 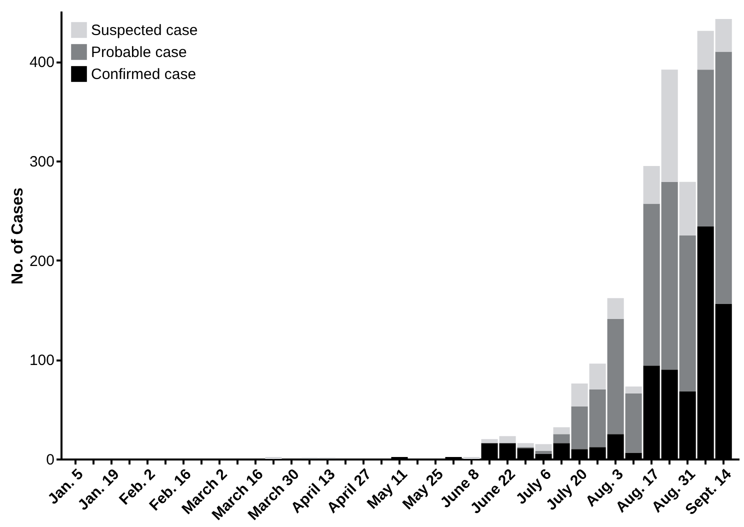 I want to click on y-tick-label: 200, so click(x=41, y=261).